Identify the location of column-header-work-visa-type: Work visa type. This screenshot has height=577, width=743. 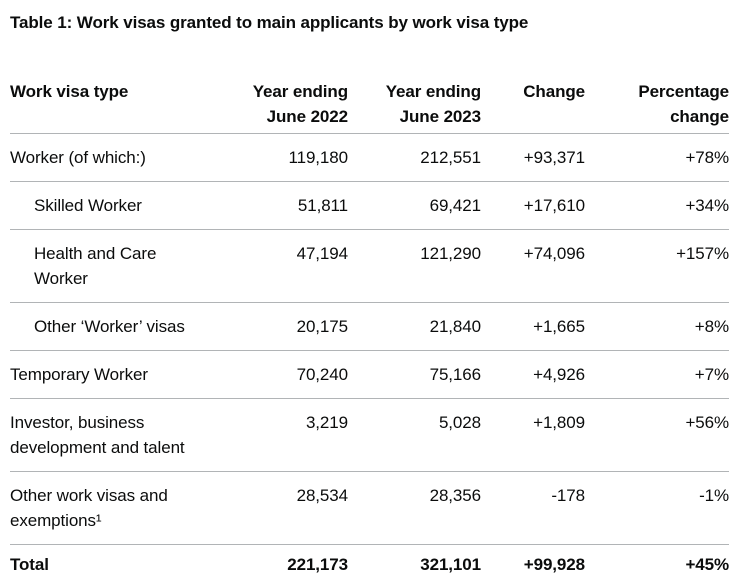
(112, 106).